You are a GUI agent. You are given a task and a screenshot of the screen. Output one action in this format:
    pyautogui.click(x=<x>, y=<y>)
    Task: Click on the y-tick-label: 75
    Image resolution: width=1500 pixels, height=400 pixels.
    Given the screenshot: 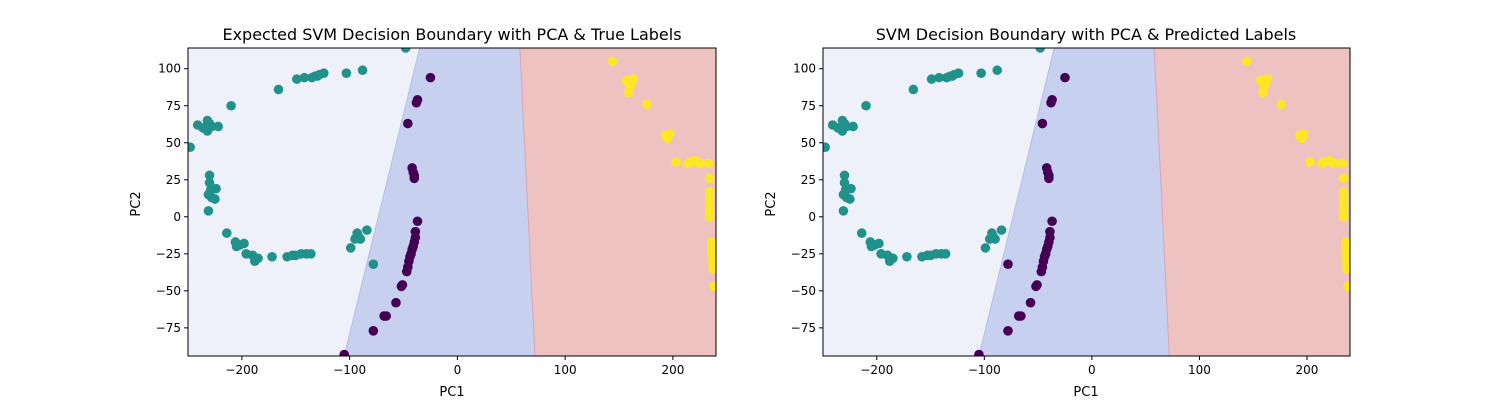 What is the action you would take?
    pyautogui.click(x=808, y=106)
    